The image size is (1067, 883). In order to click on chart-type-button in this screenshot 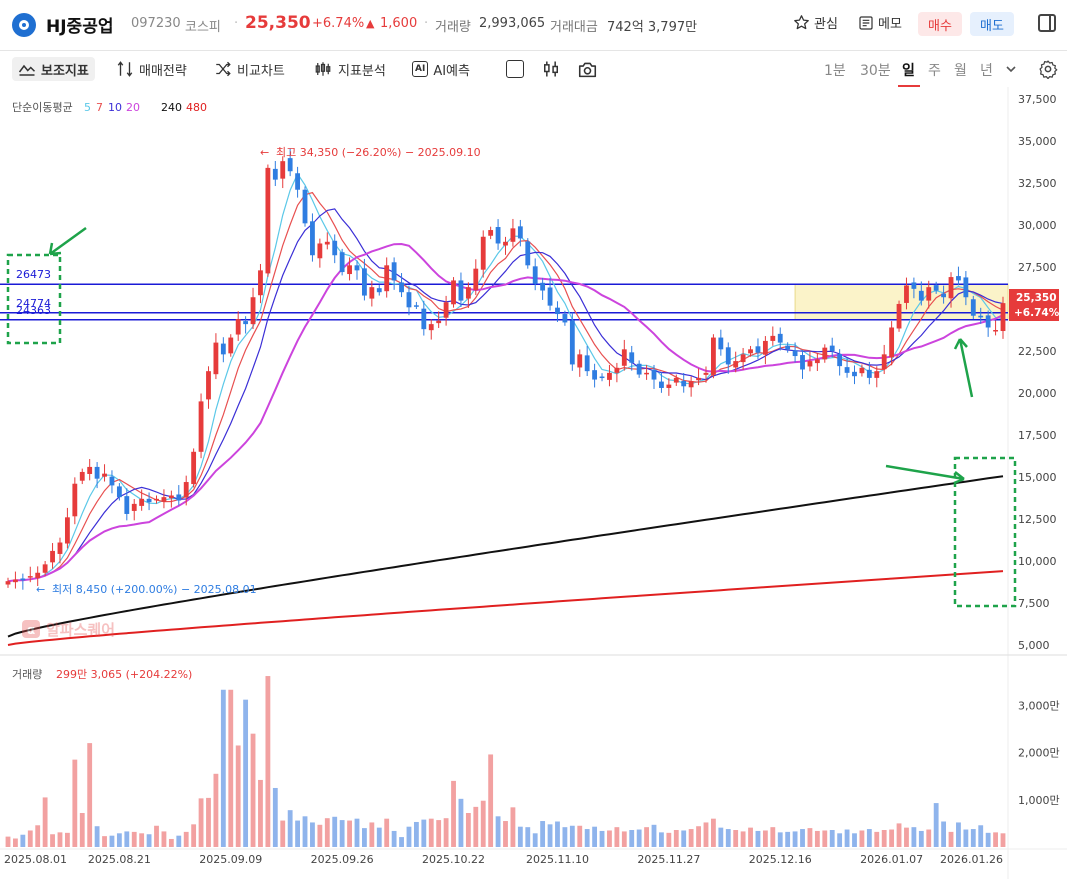, I will do `click(551, 69)`.